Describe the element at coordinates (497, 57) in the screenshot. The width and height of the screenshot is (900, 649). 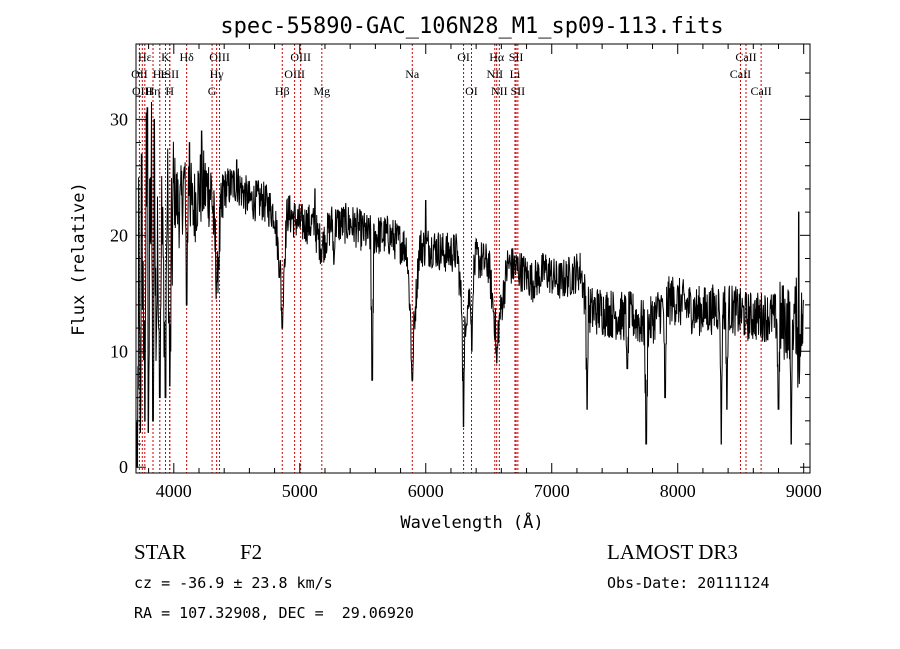
I see `line-label: Hα` at that location.